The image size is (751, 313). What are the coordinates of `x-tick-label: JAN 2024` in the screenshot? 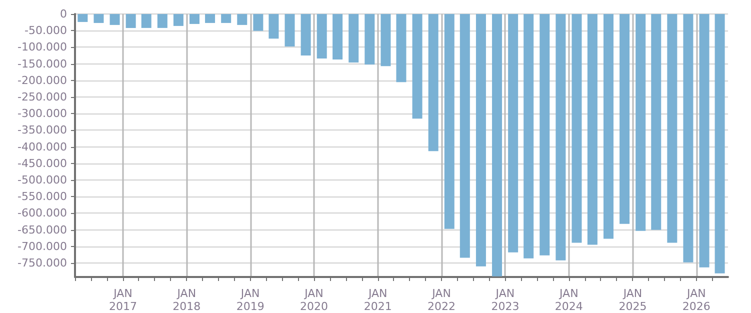 It's located at (568, 300).